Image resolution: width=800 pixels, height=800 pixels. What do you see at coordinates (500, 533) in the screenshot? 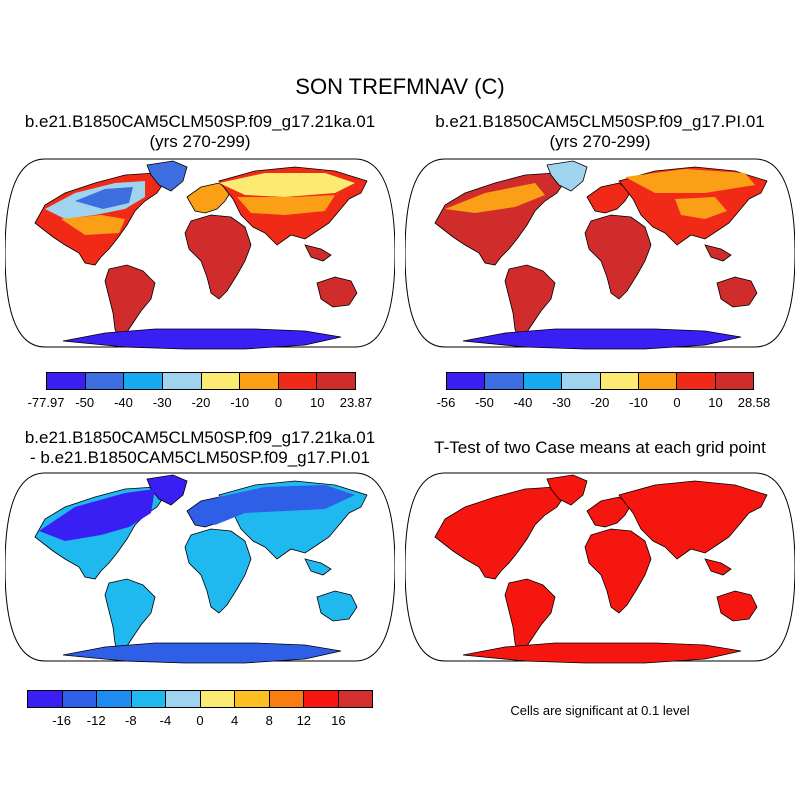
I see `landmass-northAmerica` at bounding box center [500, 533].